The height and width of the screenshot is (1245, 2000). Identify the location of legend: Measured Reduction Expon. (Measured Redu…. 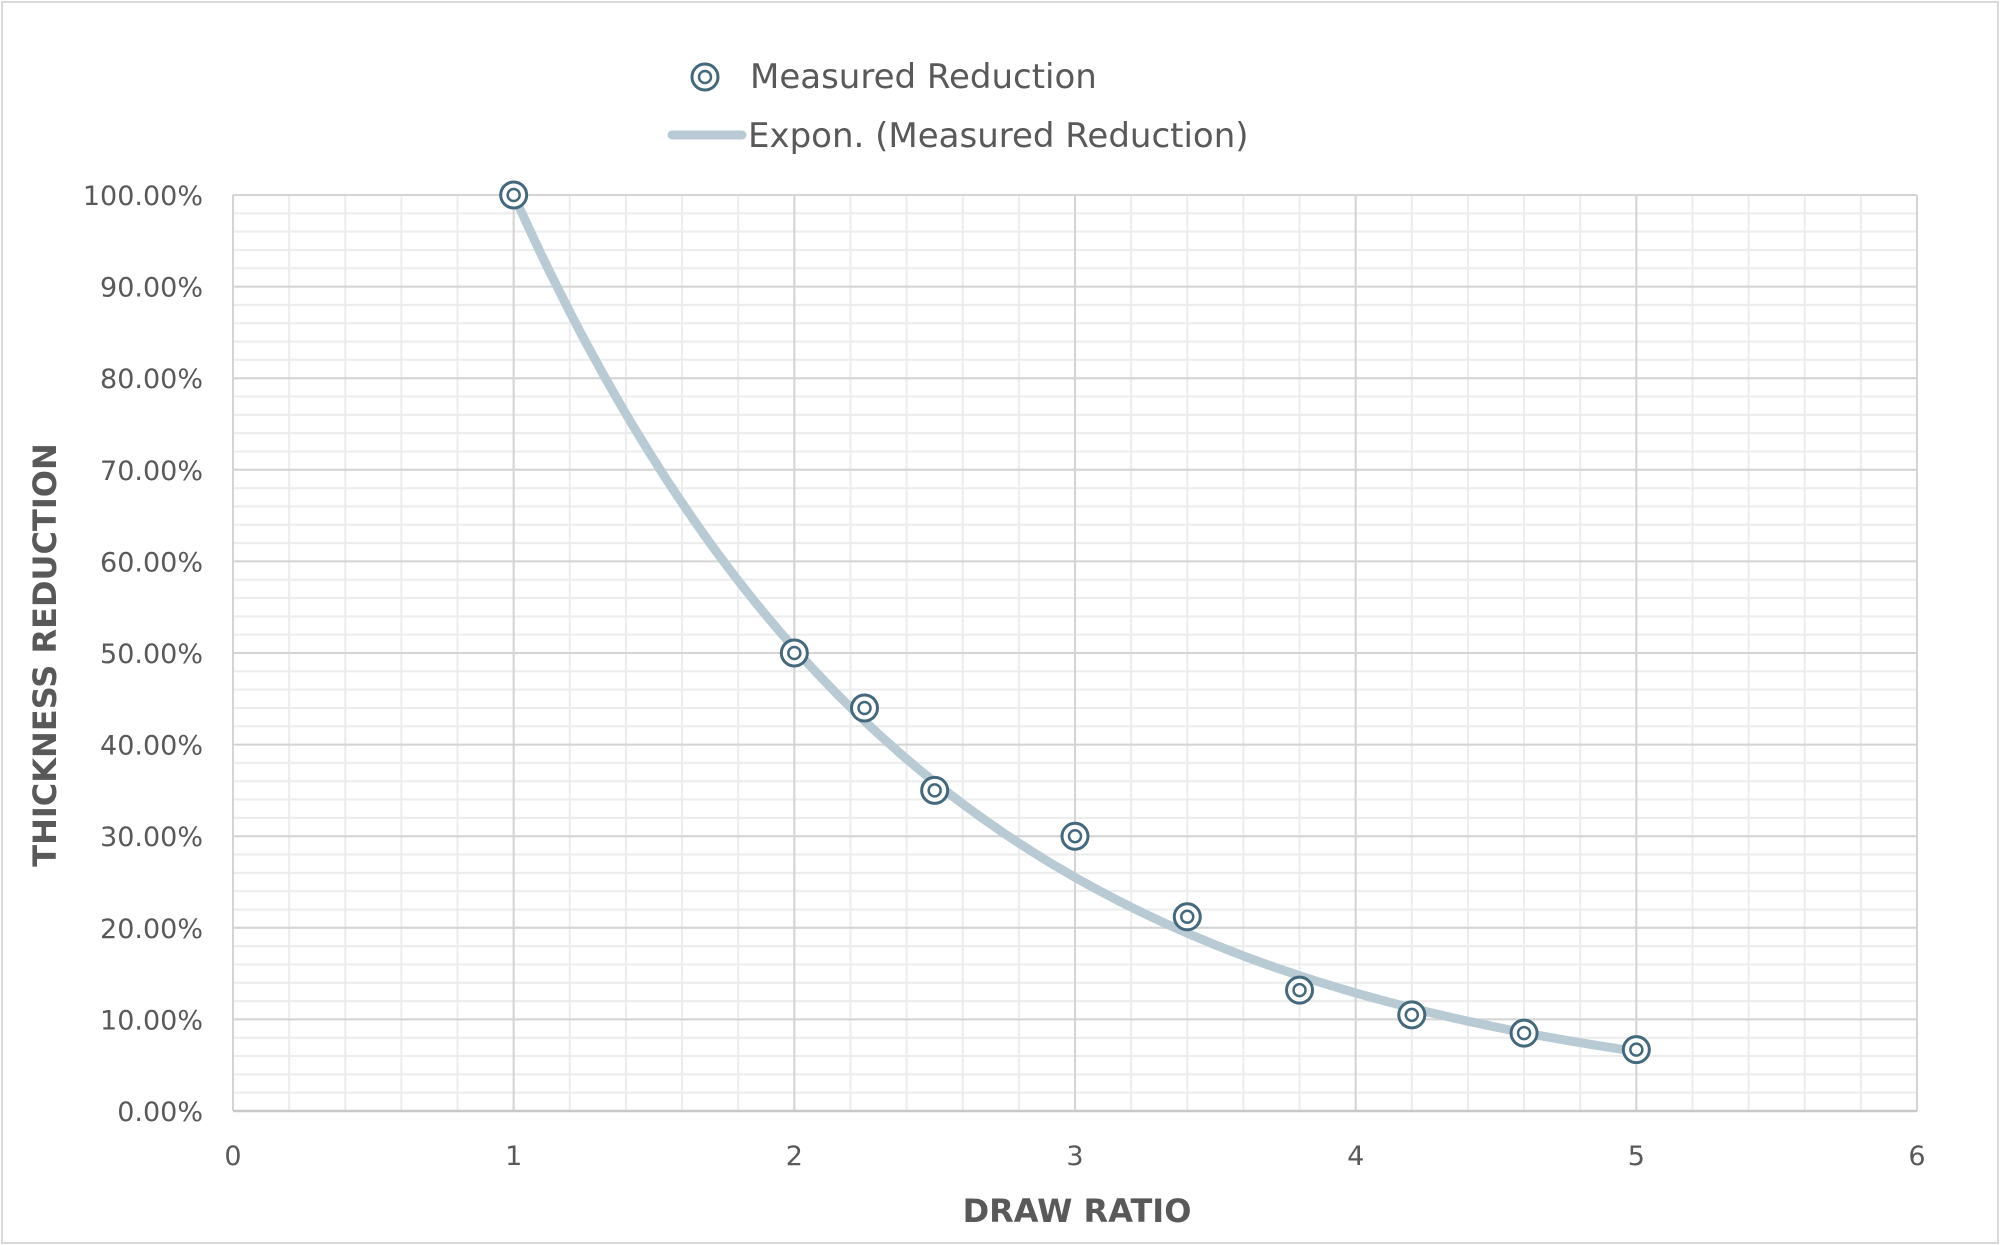
(958, 106).